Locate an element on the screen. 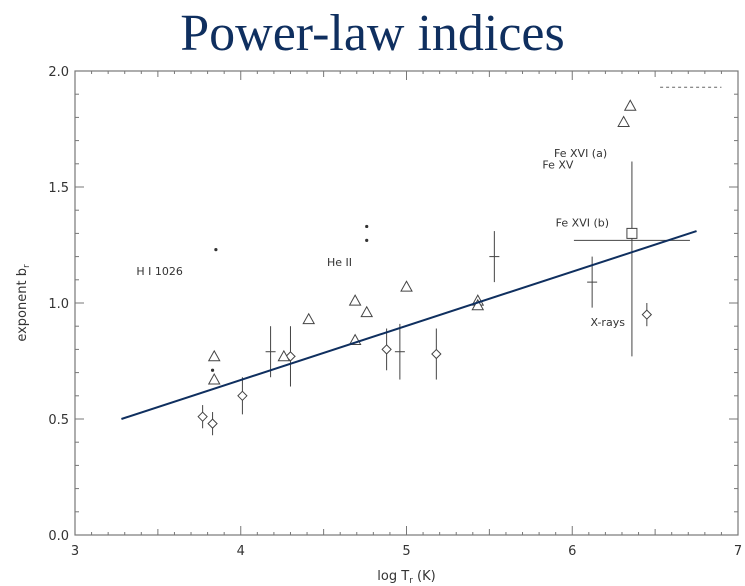 The height and width of the screenshot is (586, 745). x-tick-label: 7 is located at coordinates (738, 551).